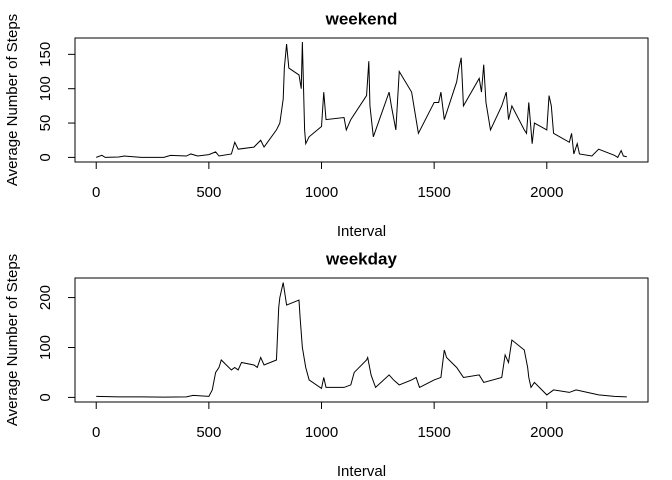  I want to click on chart-title: weekend, so click(361, 18).